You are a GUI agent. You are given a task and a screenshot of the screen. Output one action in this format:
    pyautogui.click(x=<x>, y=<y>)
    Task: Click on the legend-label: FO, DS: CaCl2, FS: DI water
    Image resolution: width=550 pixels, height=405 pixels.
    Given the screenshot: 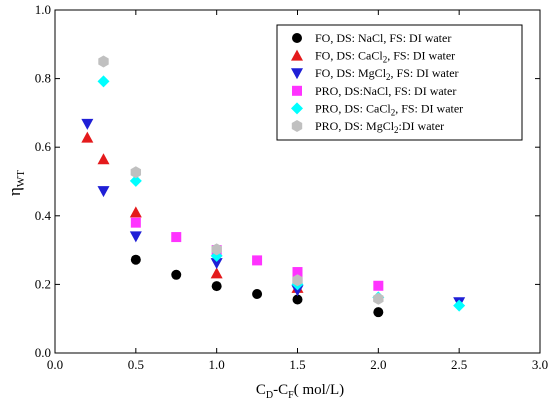 What is the action you would take?
    pyautogui.click(x=385, y=57)
    